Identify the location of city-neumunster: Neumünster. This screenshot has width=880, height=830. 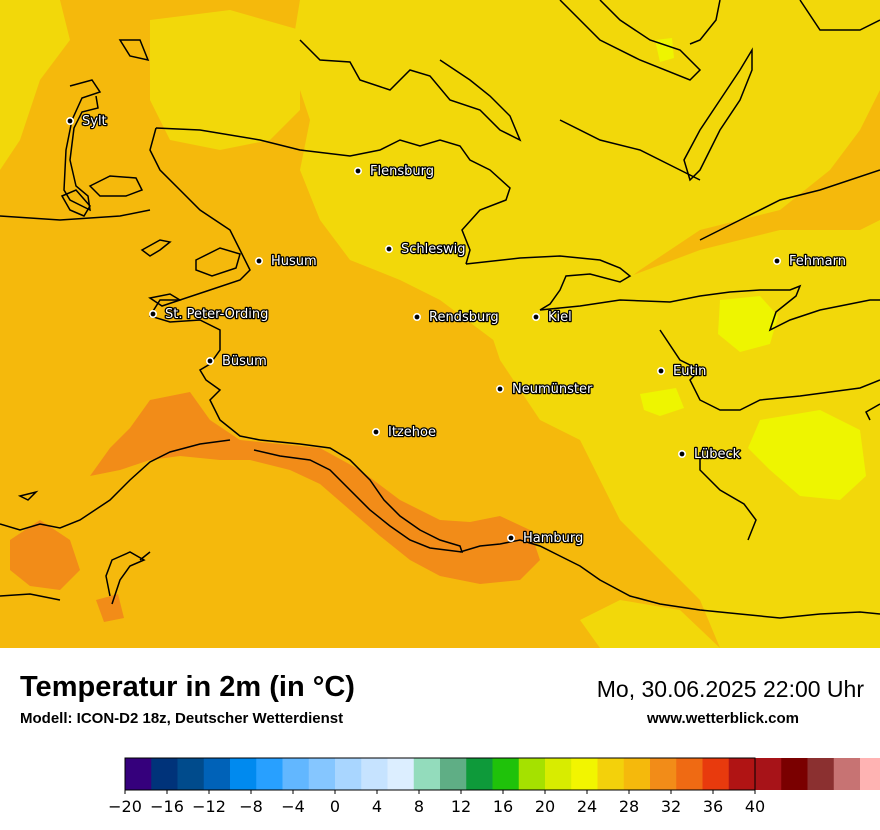
(544, 389).